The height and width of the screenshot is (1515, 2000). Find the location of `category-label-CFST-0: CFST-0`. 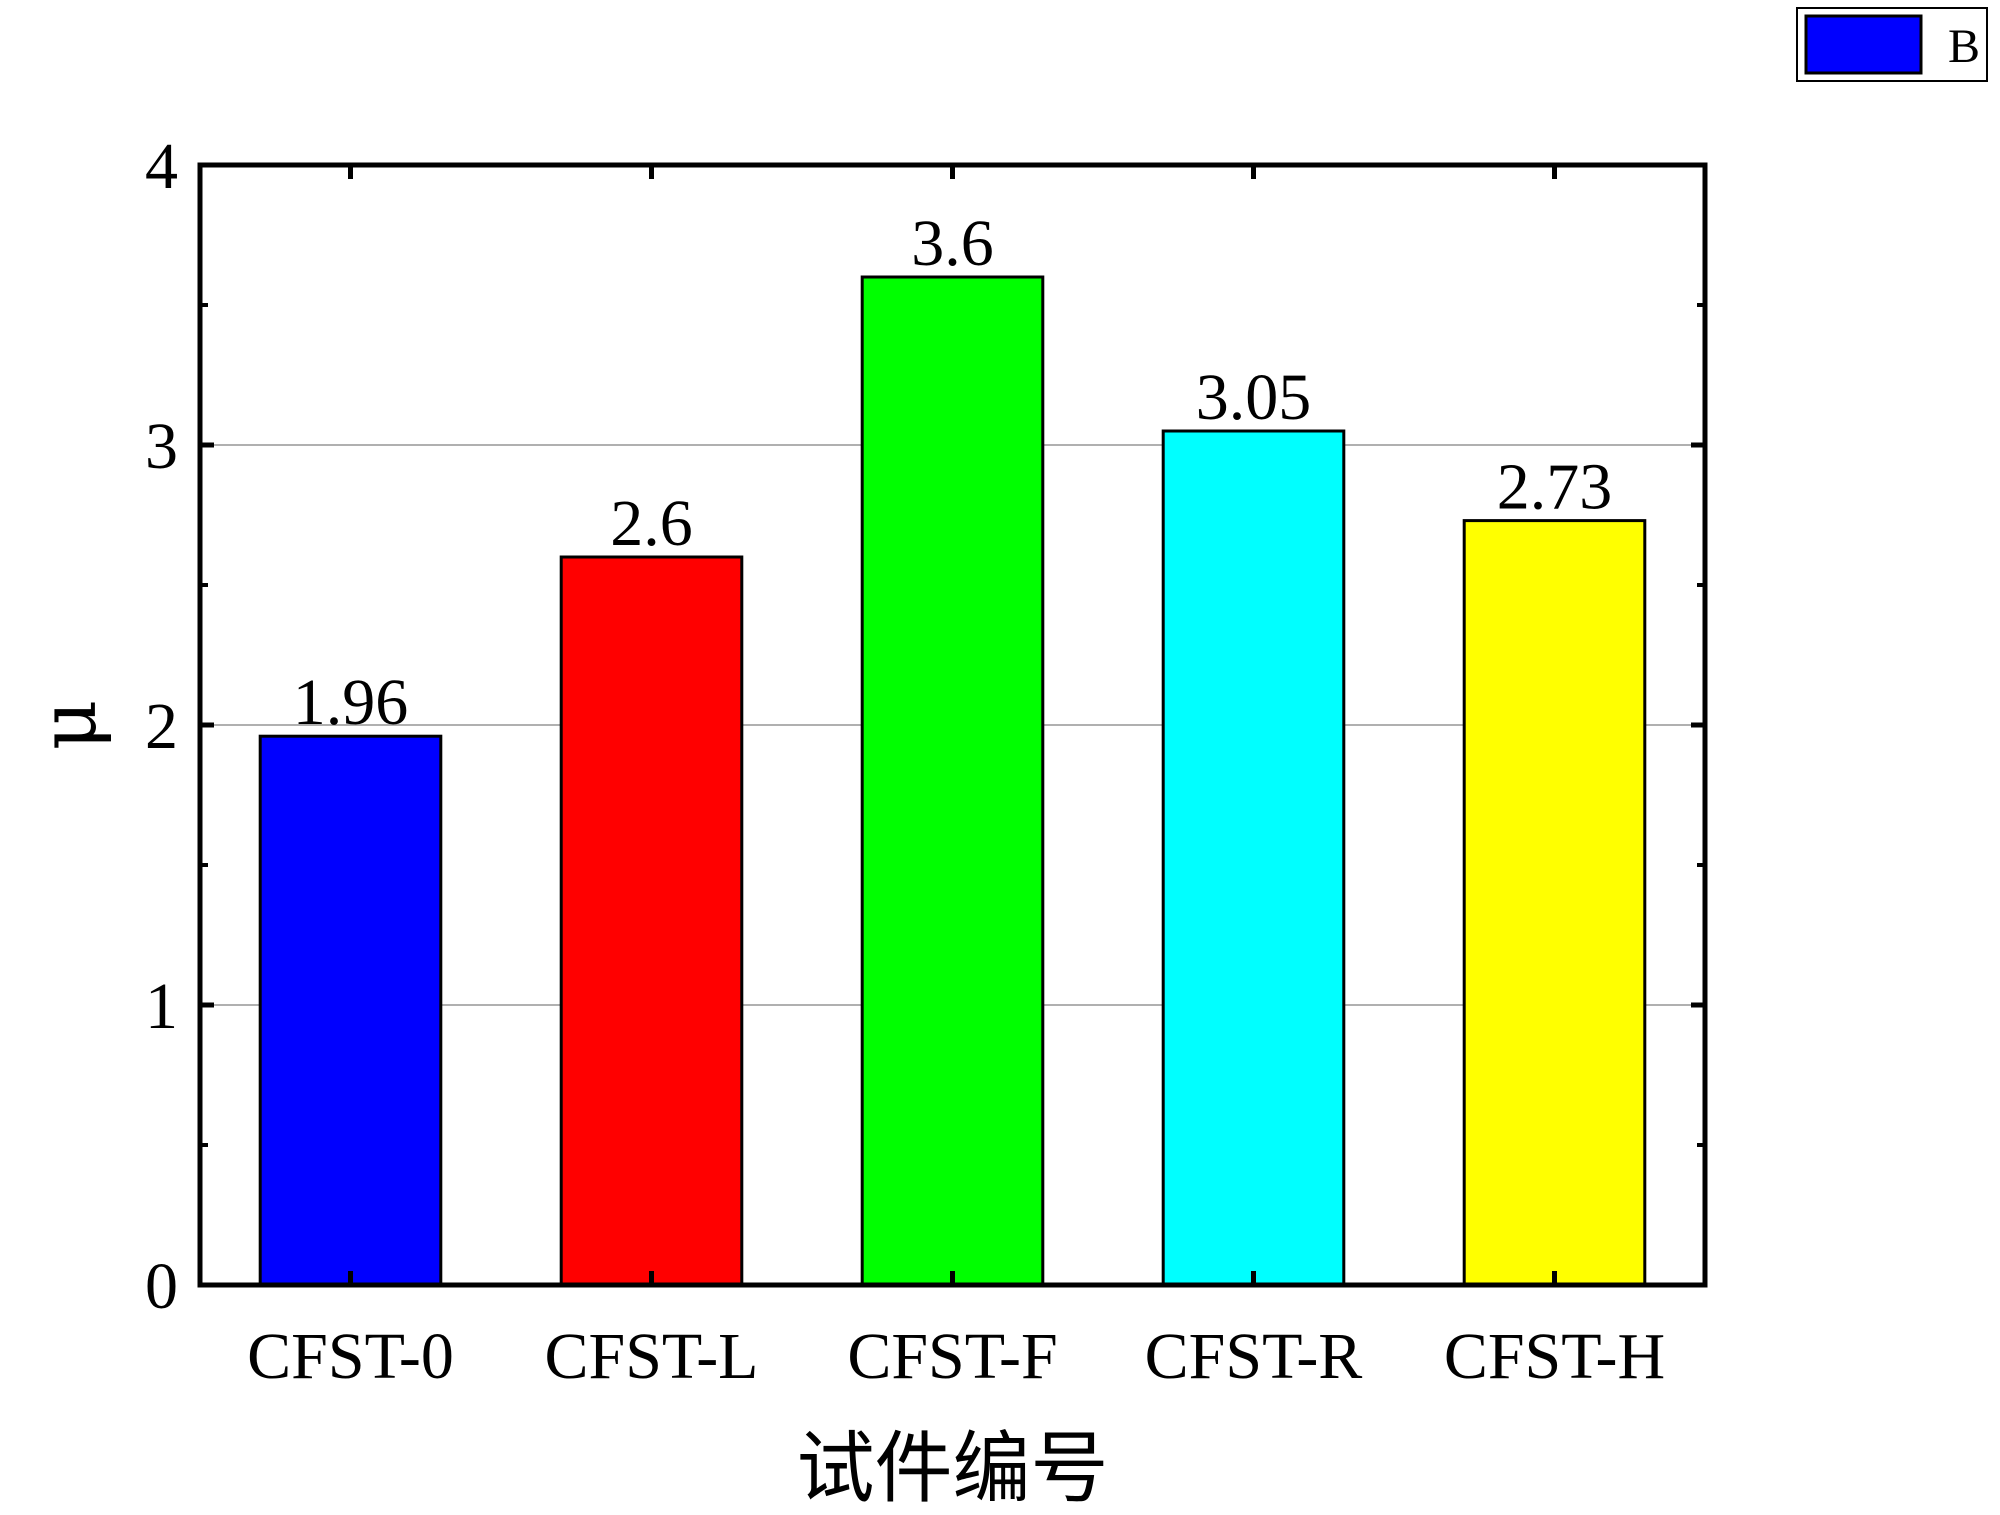

category-label-CFST-0: CFST-0 is located at coordinates (350, 1356).